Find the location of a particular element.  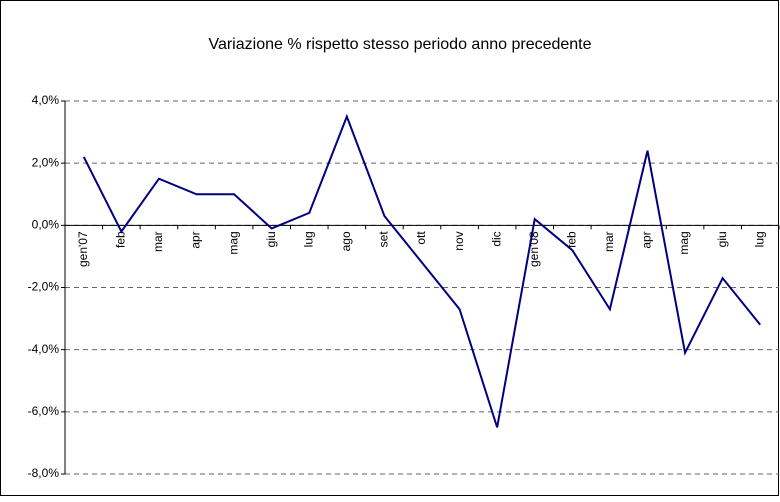

x-tick-label: set is located at coordinates (384, 239).